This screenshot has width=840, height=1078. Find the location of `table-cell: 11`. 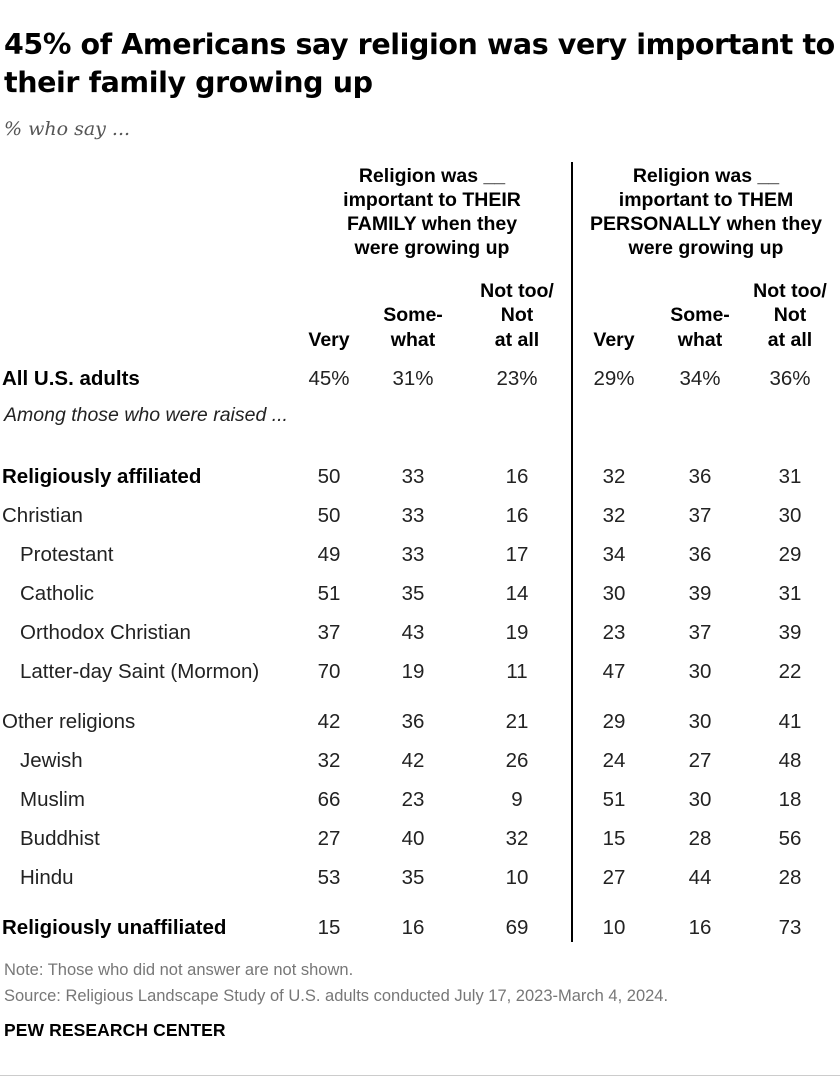

table-cell: 11 is located at coordinates (517, 671).